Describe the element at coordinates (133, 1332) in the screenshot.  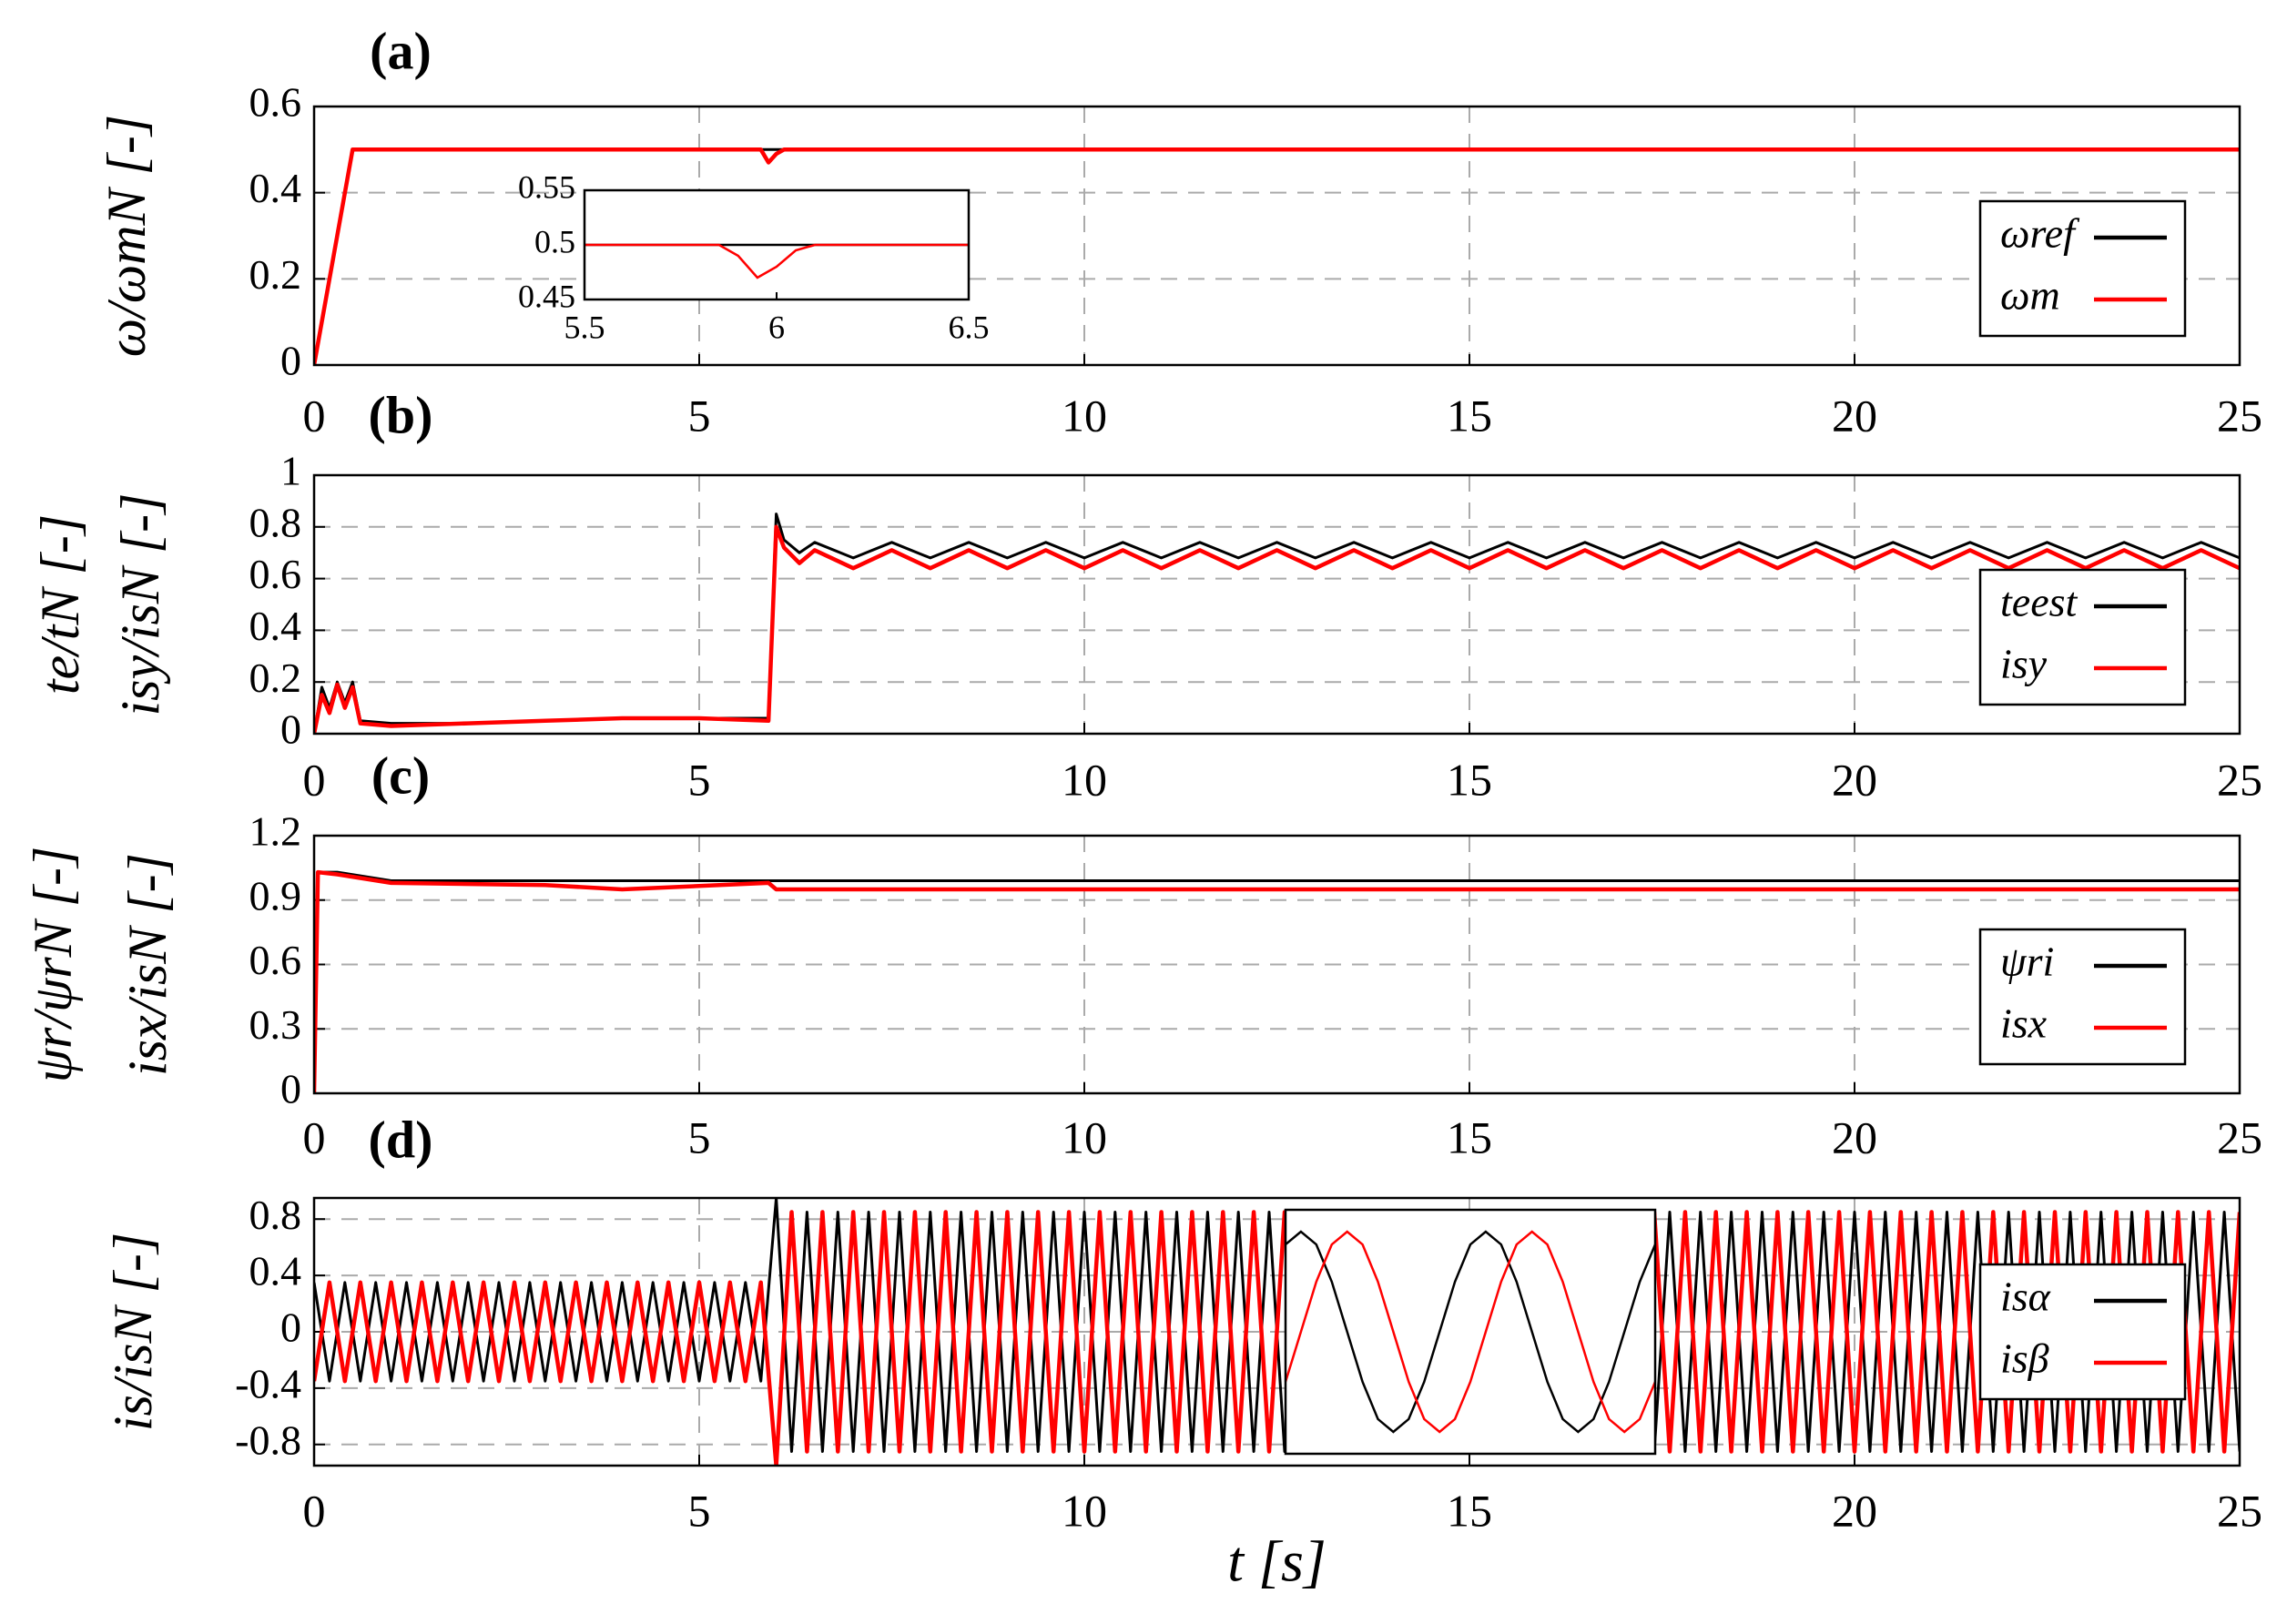
I see `y-axis-label: is/isN [-]` at that location.